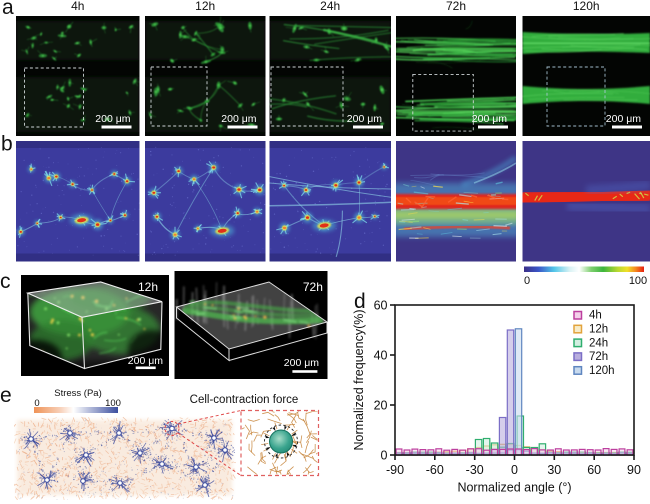 The height and width of the screenshot is (504, 650). What do you see at coordinates (7, 144) in the screenshot?
I see `svg-text: b` at bounding box center [7, 144].